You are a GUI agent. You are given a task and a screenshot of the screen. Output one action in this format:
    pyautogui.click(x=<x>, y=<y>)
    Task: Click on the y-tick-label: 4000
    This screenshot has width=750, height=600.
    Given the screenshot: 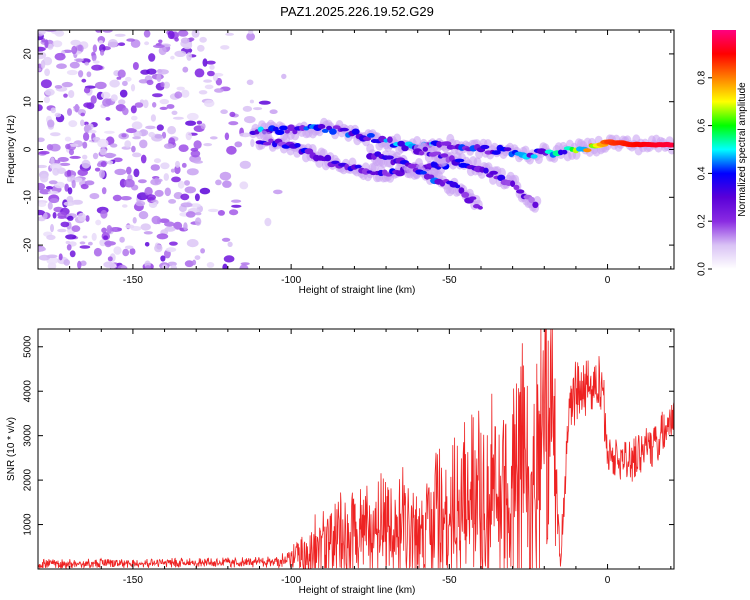 What is the action you would take?
    pyautogui.click(x=28, y=391)
    